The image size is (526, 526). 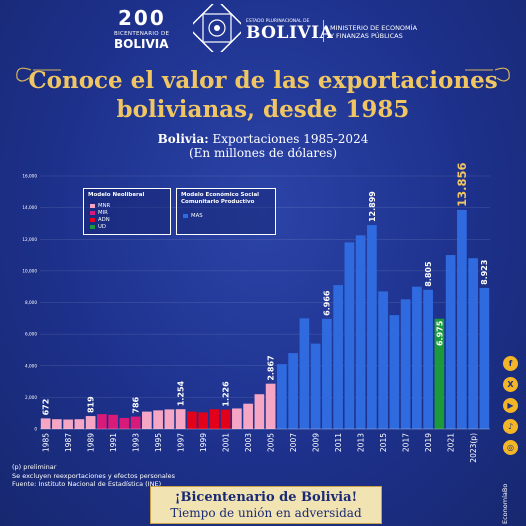 What do you see at coordinates (29, 270) in the screenshot?
I see `y-tick-label: 10,000` at bounding box center [29, 270].